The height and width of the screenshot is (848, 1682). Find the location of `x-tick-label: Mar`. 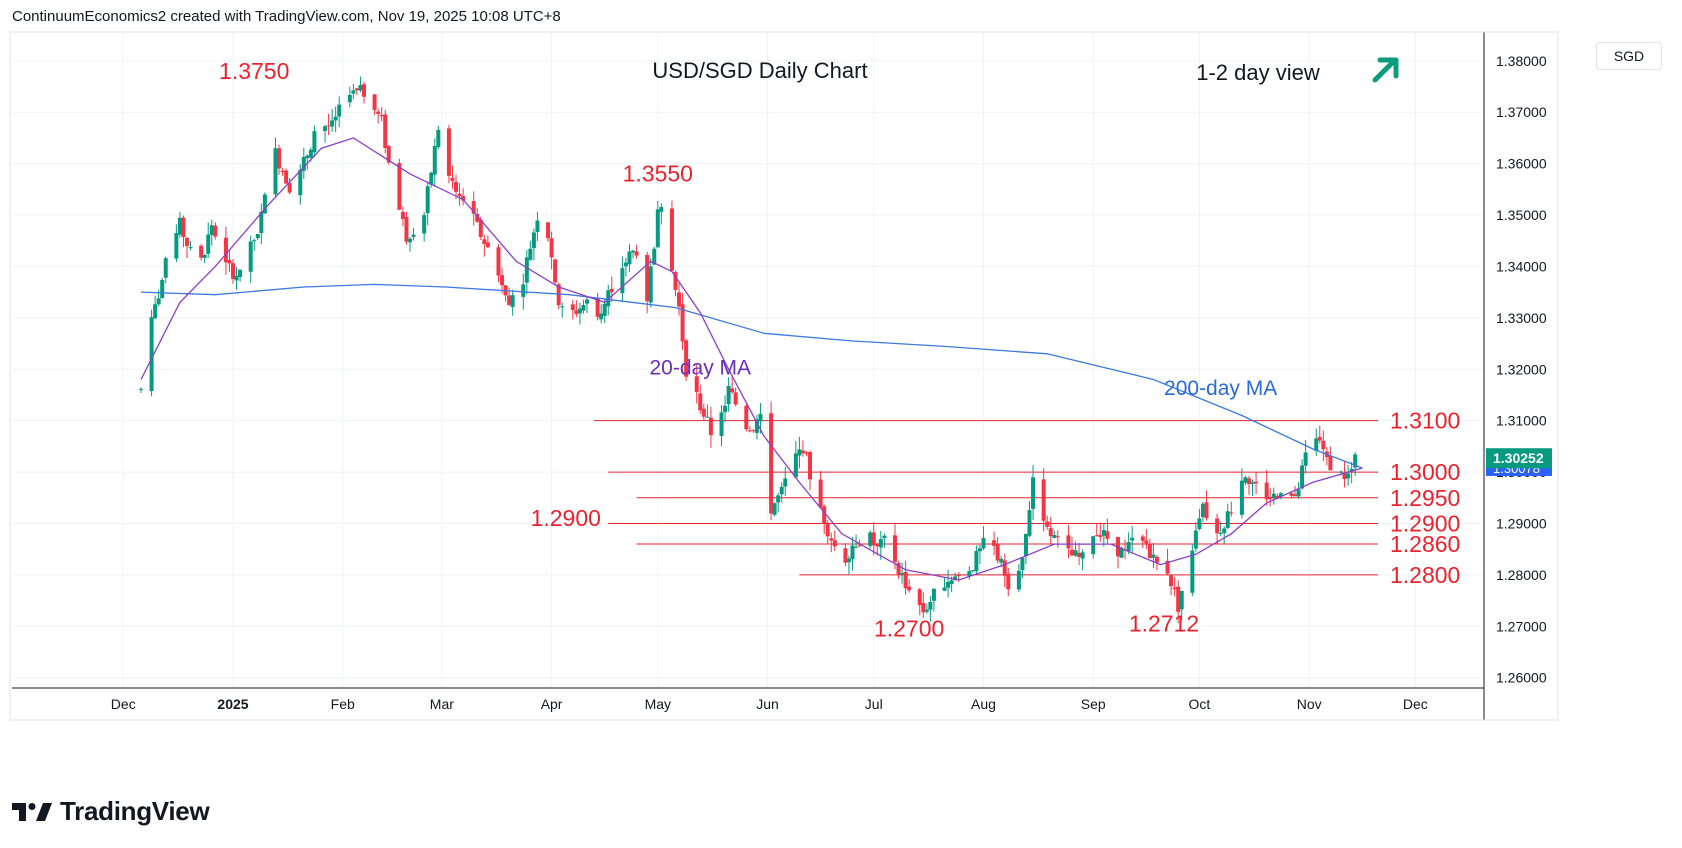

x-tick-label: Mar is located at coordinates (442, 704).